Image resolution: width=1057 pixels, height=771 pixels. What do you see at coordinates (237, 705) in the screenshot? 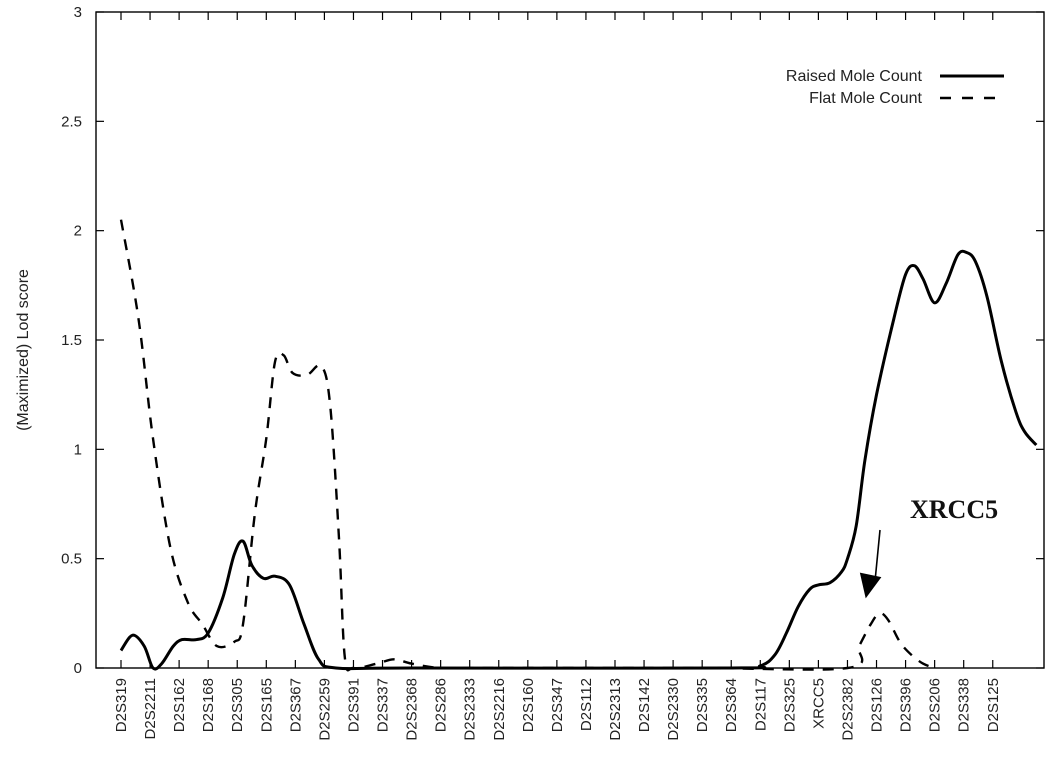
I see `x-tick-label: D2S305` at bounding box center [237, 705].